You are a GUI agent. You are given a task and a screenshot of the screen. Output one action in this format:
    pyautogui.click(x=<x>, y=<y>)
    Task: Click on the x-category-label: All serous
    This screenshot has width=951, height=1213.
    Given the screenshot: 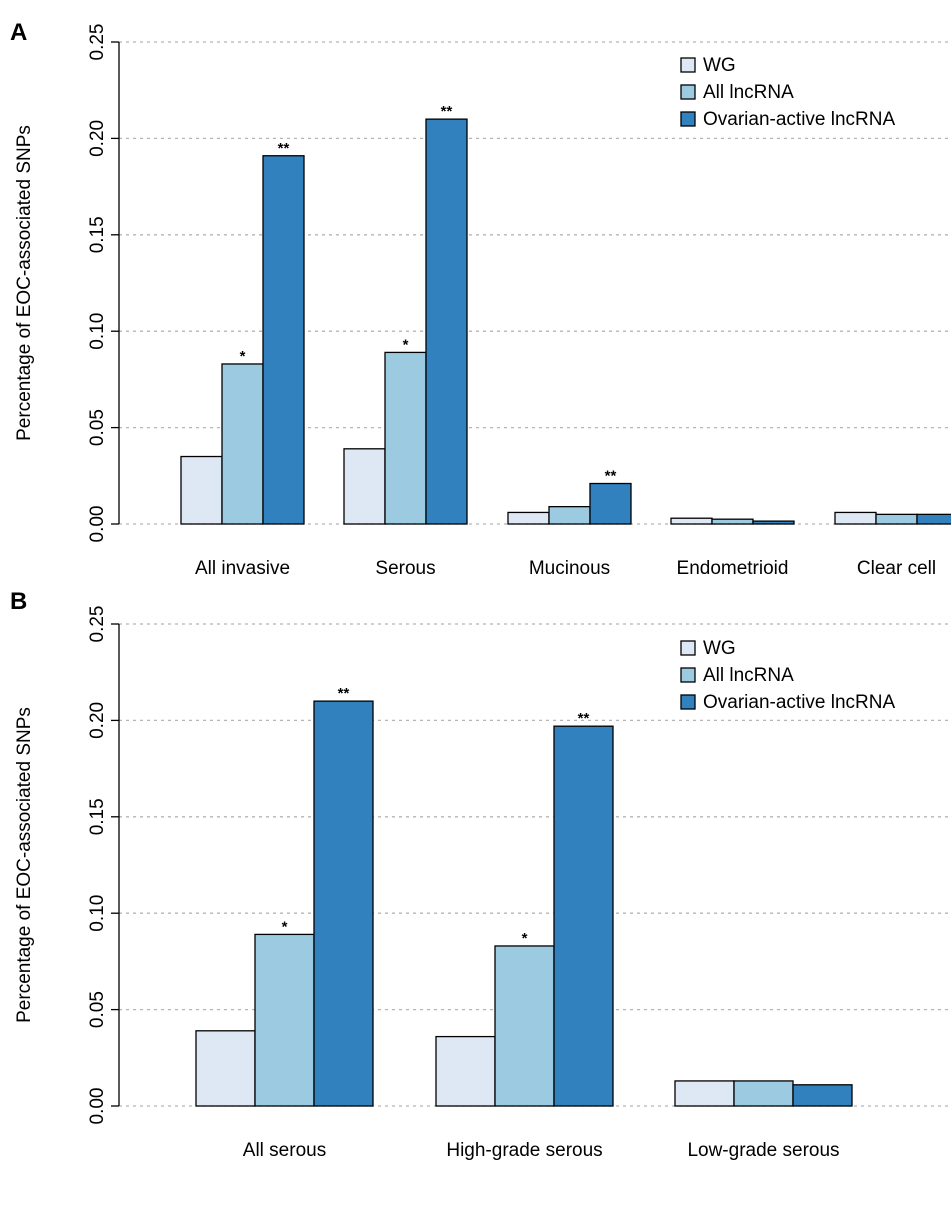 What is the action you would take?
    pyautogui.click(x=284, y=1150)
    